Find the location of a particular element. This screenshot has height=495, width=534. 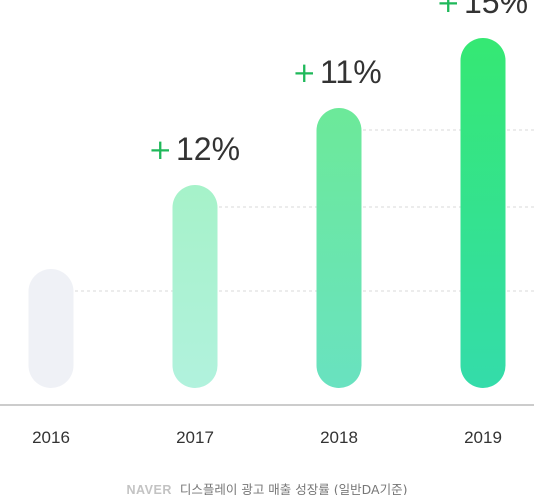

bar-2016 is located at coordinates (51, 328).